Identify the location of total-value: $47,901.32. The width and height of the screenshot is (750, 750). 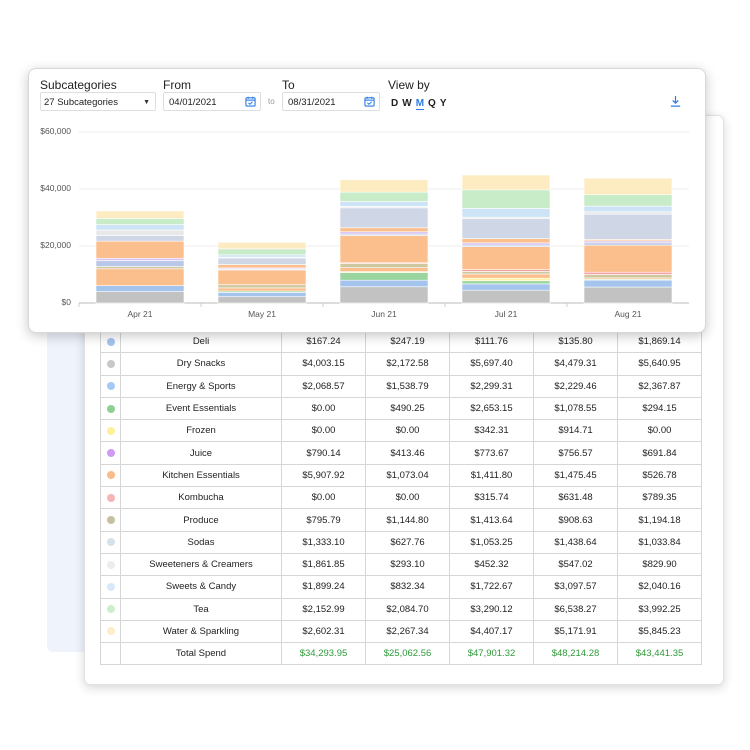
(491, 654).